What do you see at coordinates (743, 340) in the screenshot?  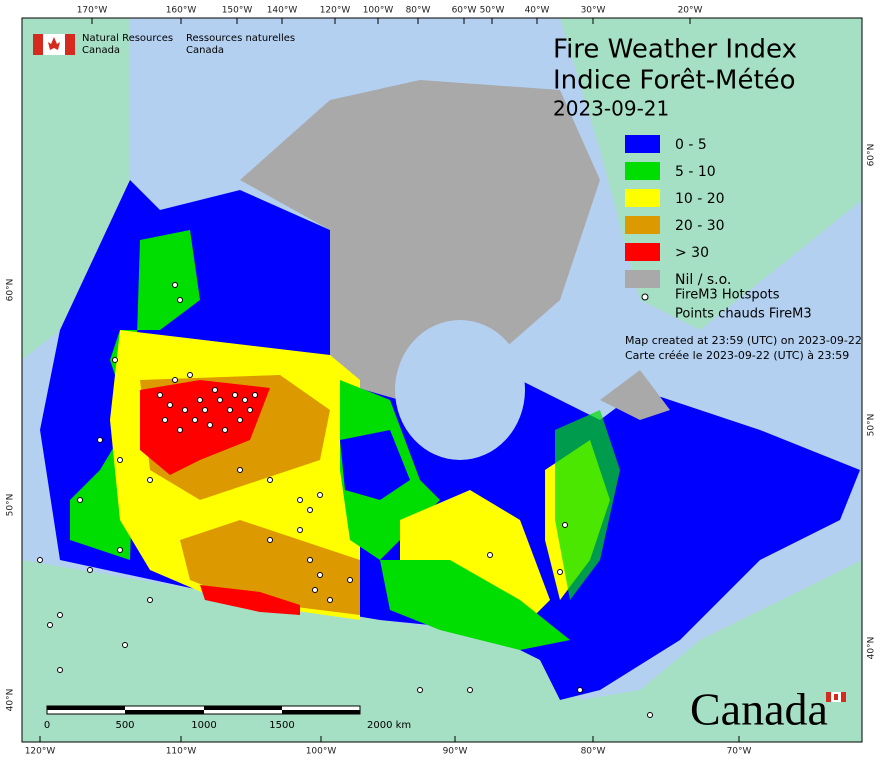 I see `note: Map created at 23:59 (UTC) on 2023-09-22` at bounding box center [743, 340].